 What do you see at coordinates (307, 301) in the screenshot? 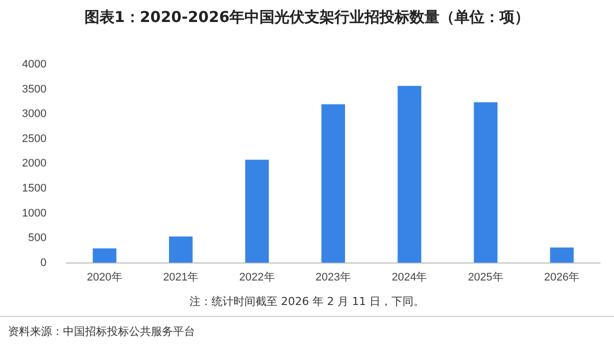
I see `text: 注：统计时间截至 2026 年 2 月 11 日，下同。` at bounding box center [307, 301].